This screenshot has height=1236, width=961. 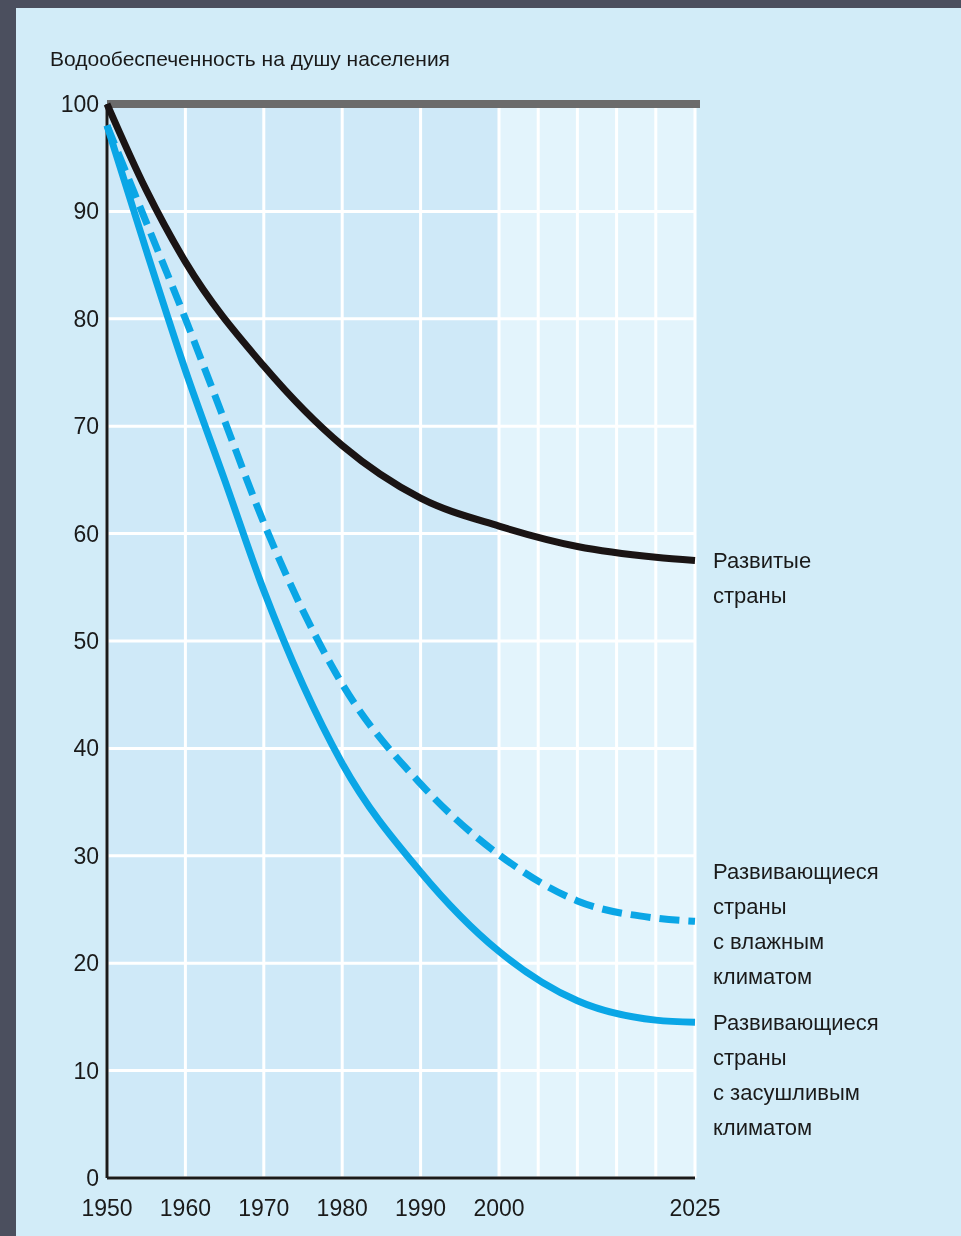 What do you see at coordinates (695, 1208) in the screenshot?
I see `x-tick-label: 2025` at bounding box center [695, 1208].